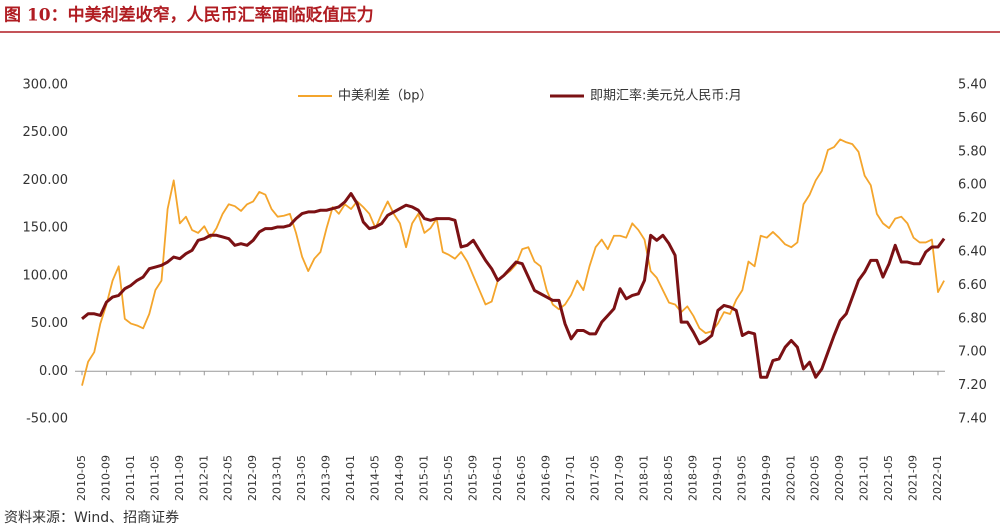  I want to click on x-tick-label: 2019-01, so click(717, 478).